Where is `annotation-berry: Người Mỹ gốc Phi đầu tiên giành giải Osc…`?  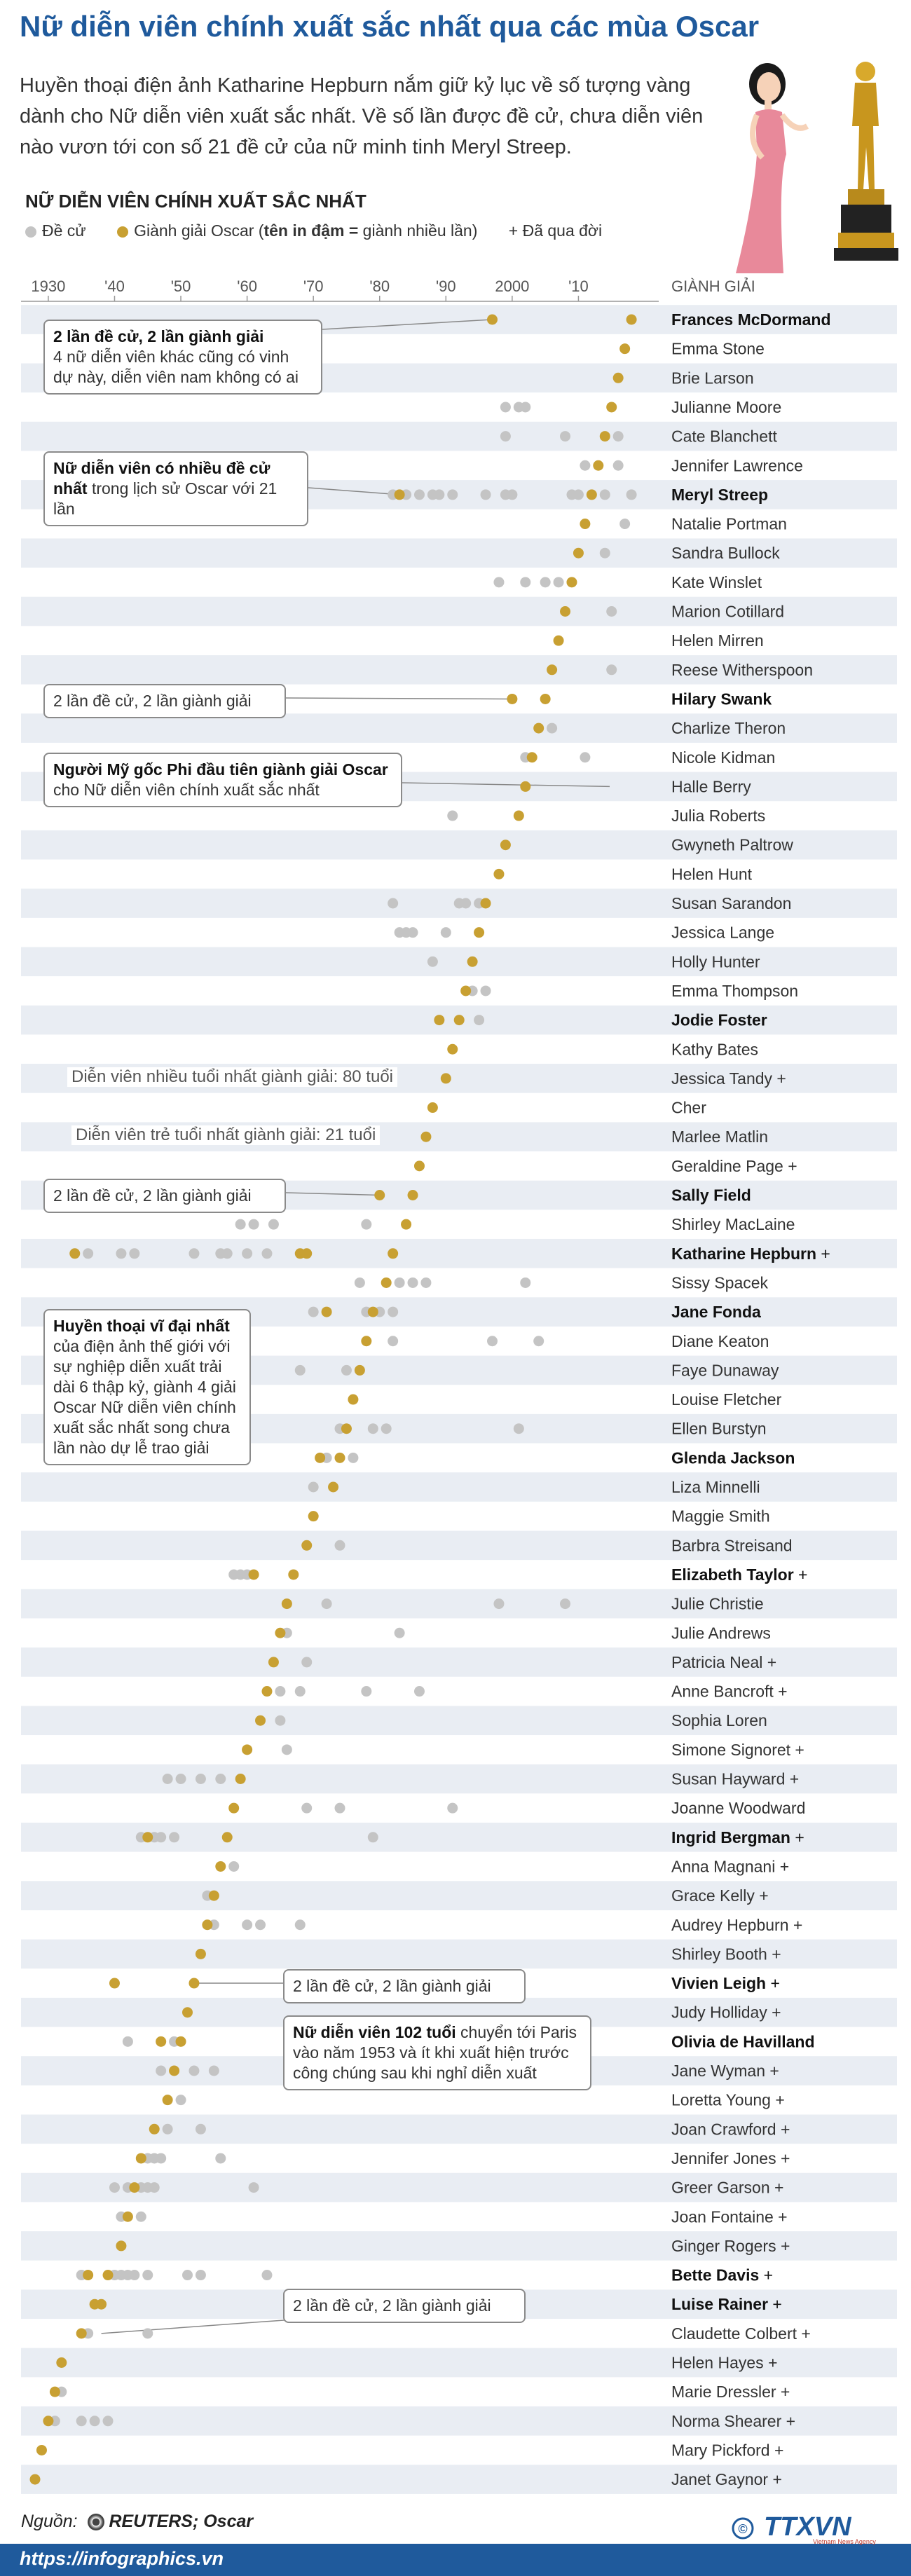 annotation-berry: Người Mỹ gốc Phi đầu tiên giành giải Osc… is located at coordinates (222, 780).